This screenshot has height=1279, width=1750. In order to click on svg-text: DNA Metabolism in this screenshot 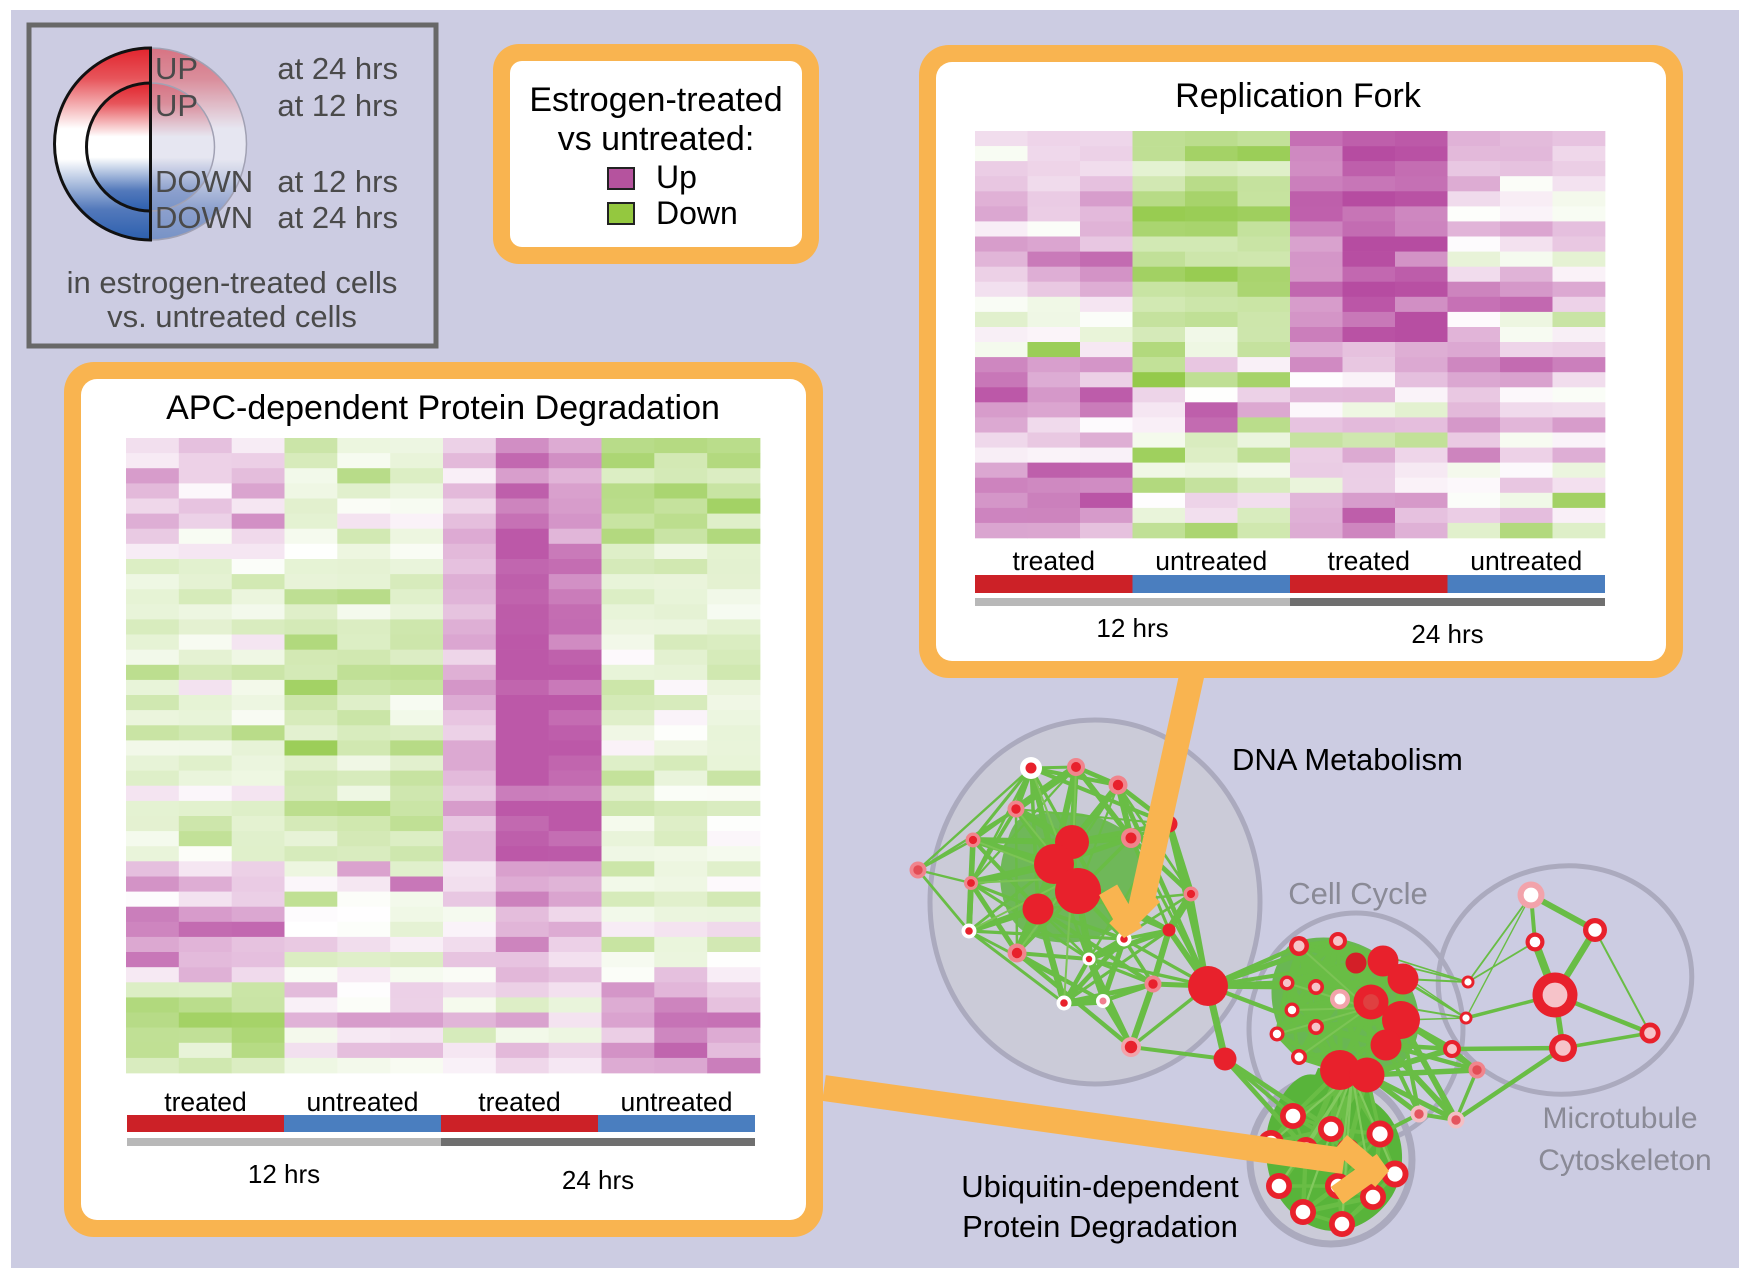, I will do `click(1347, 759)`.